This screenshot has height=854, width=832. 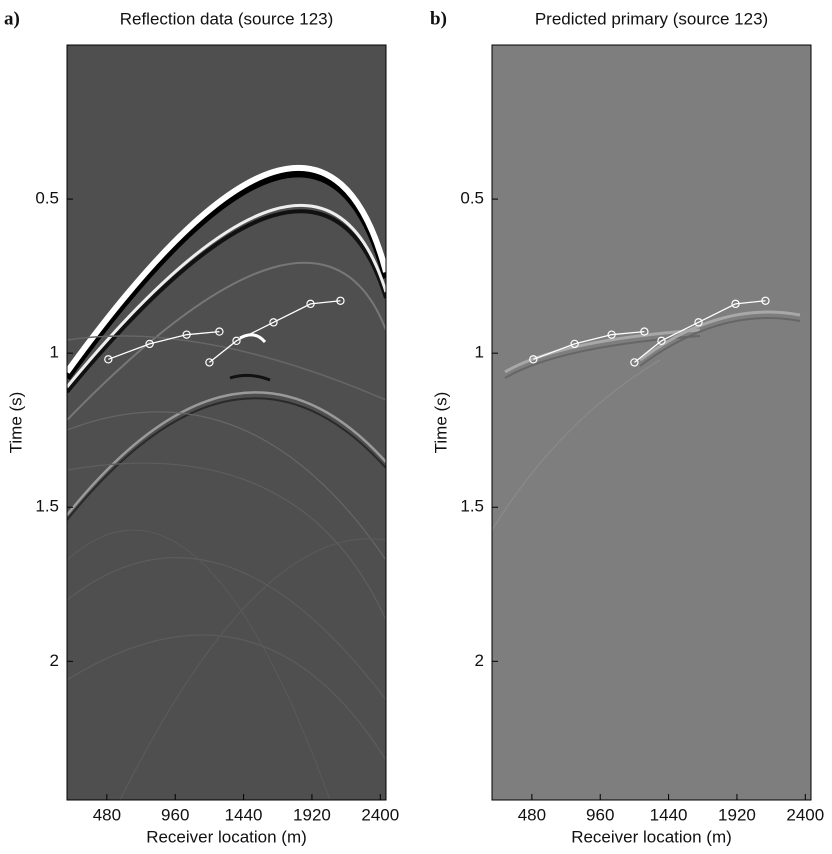 What do you see at coordinates (646, 420) in the screenshot?
I see `seismic-events` at bounding box center [646, 420].